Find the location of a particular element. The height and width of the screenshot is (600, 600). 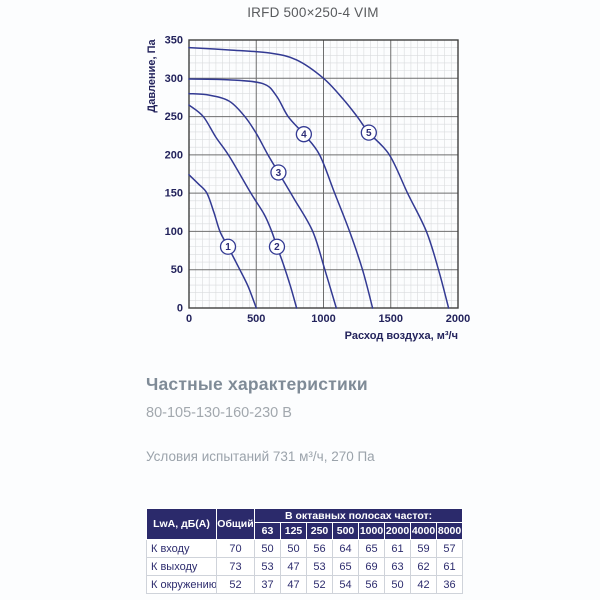

table-row: К входу 70 50 50 56 64 65 61 59 57 is located at coordinates (305, 548).